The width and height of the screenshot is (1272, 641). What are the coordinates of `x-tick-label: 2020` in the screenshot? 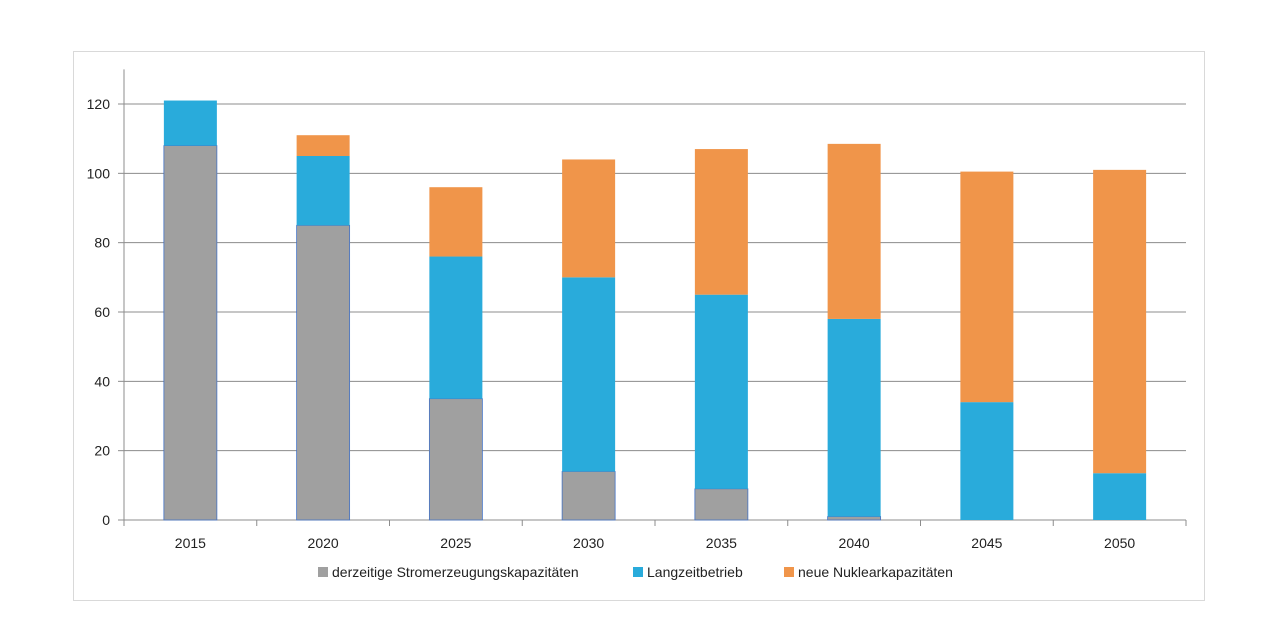 It's located at (323, 543).